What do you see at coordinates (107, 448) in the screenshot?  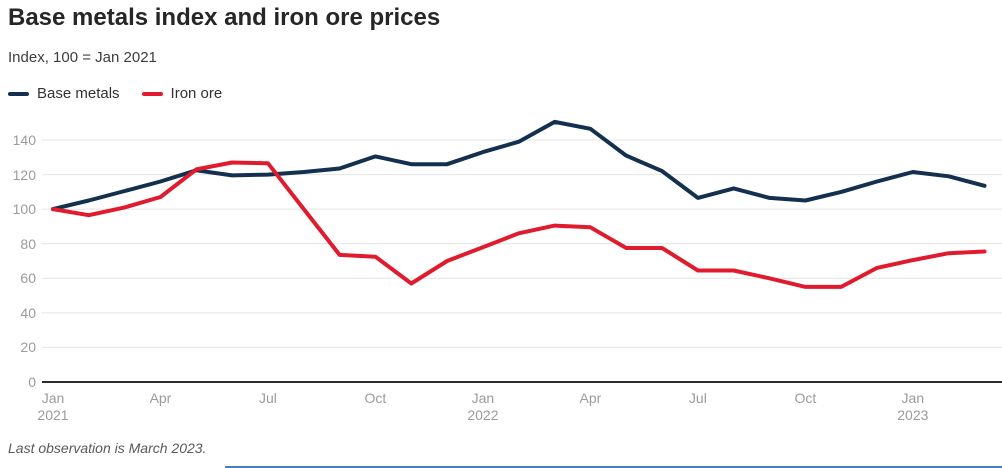 I see `chart-footnote: Last observation is March 2023.` at bounding box center [107, 448].